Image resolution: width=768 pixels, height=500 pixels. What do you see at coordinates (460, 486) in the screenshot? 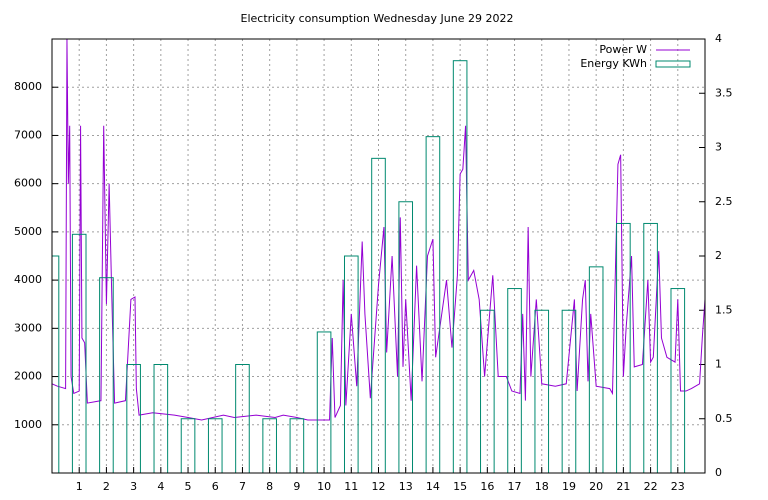
I see `x-tick-label: 15` at bounding box center [460, 486].